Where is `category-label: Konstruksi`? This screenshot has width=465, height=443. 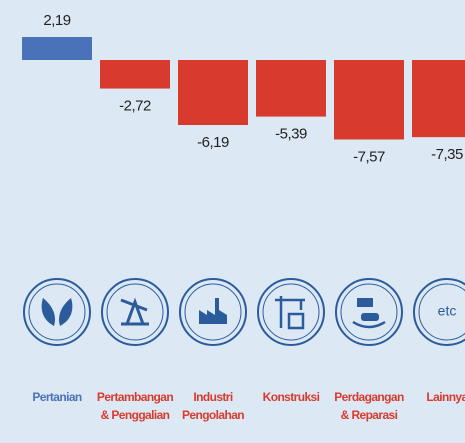 category-label: Konstruksi is located at coordinates (291, 397).